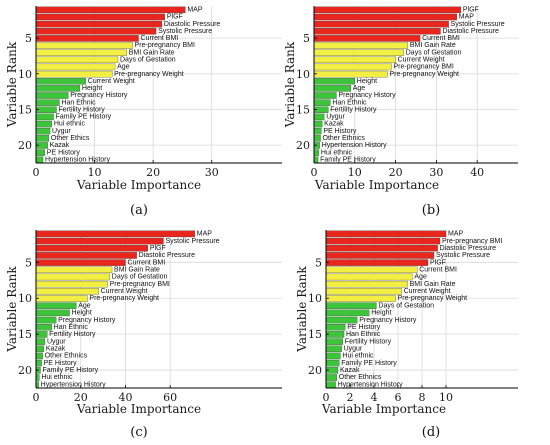 The height and width of the screenshot is (445, 550). I want to click on bar-label: Hypertension History, so click(73, 384).